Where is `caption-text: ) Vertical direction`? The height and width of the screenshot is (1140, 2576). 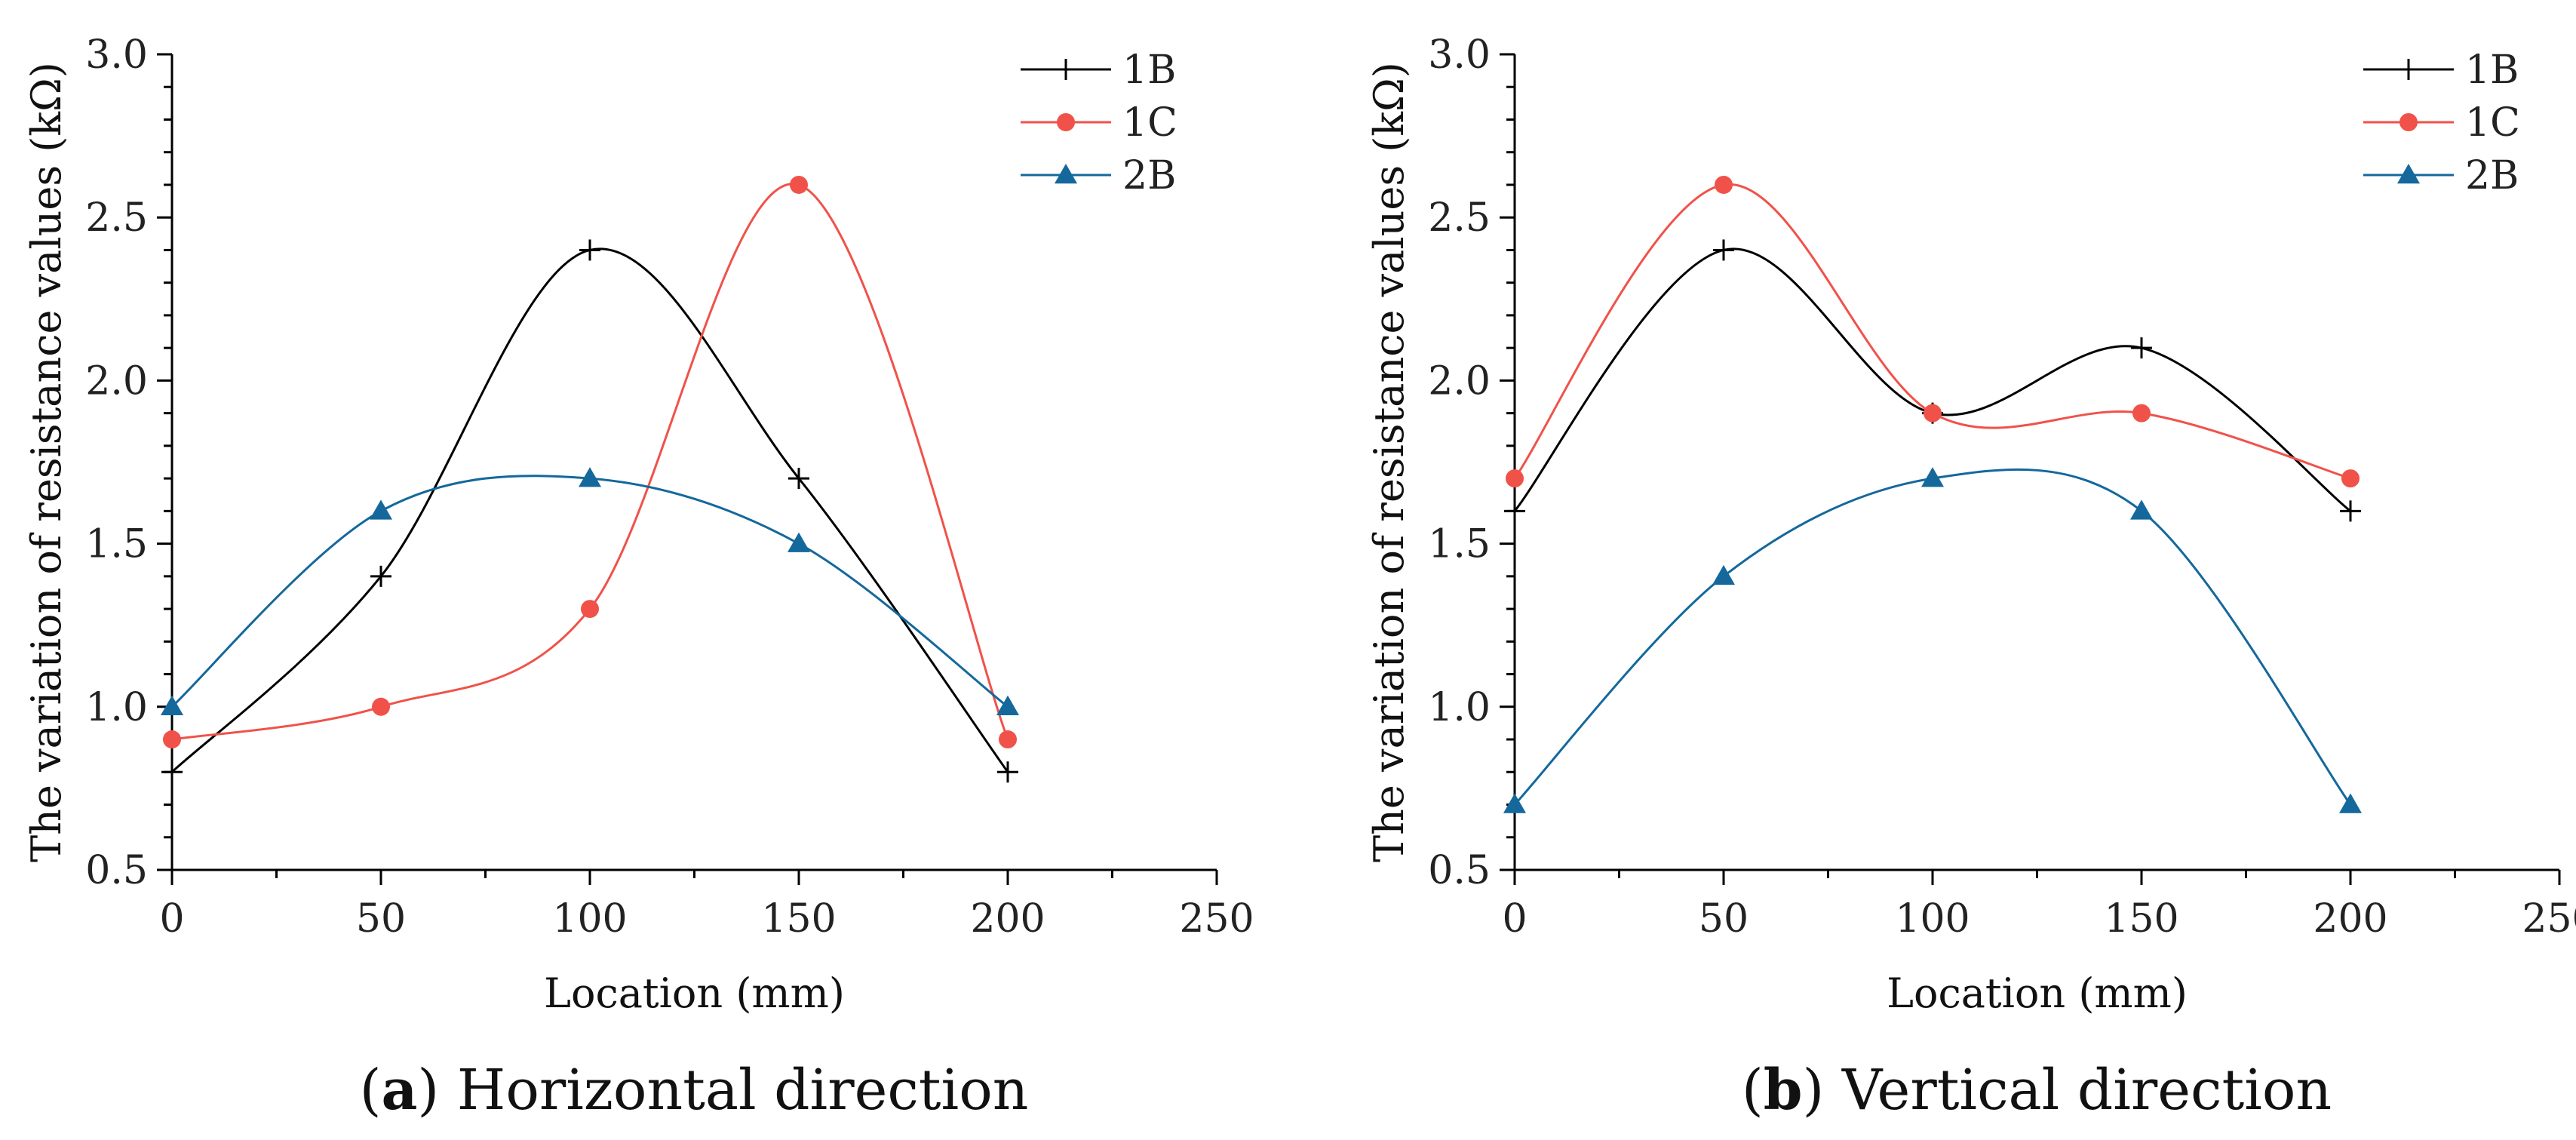 caption-text: ) Vertical direction is located at coordinates (2067, 1090).